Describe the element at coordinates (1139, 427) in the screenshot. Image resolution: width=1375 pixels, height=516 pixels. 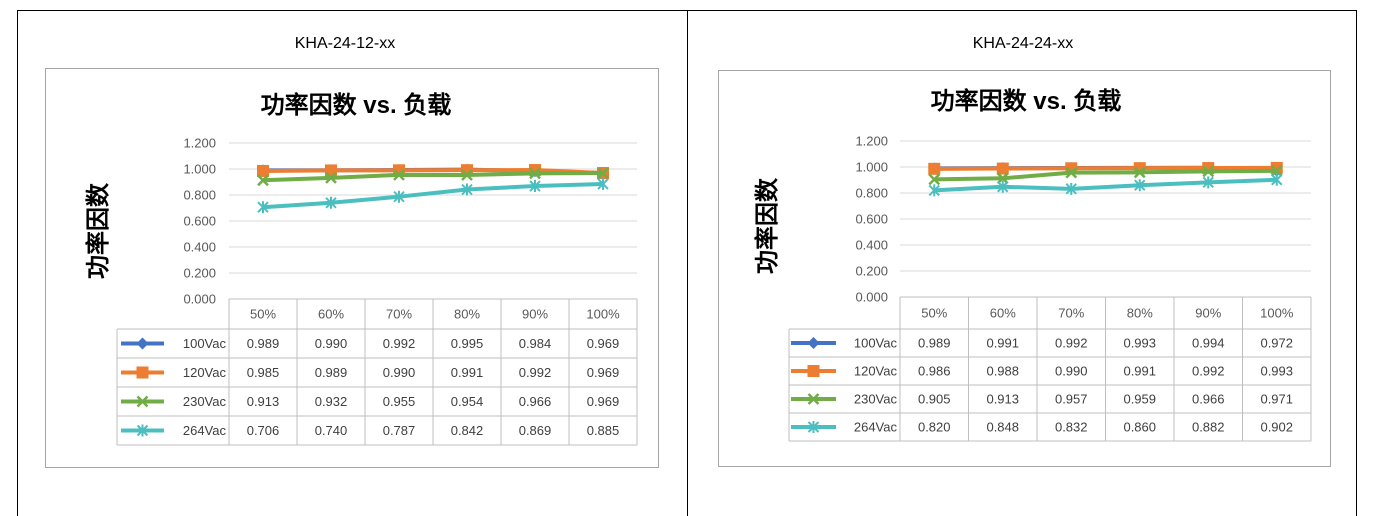
I see `data-table-cell: 0.860` at that location.